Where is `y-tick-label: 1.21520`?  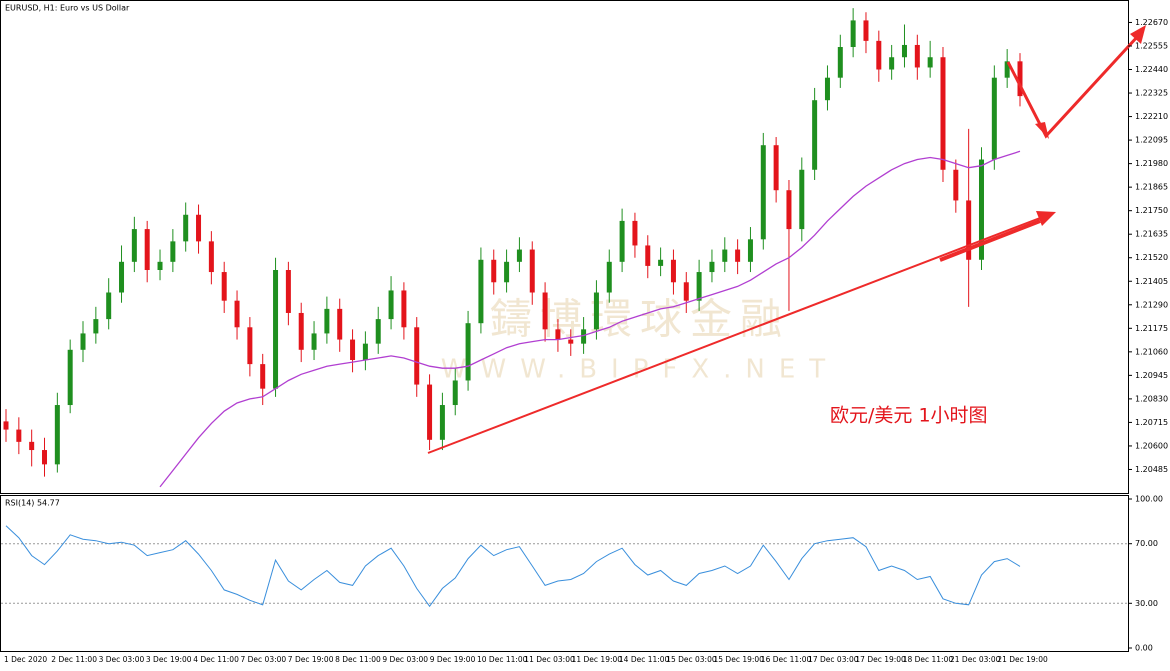 y-tick-label: 1.21520 is located at coordinates (1151, 257).